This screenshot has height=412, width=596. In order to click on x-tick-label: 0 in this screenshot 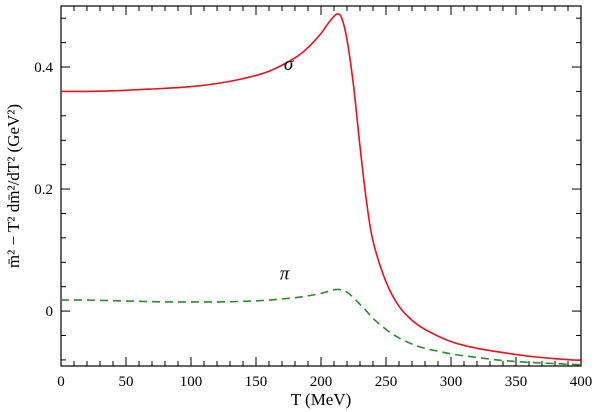, I will do `click(61, 382)`.